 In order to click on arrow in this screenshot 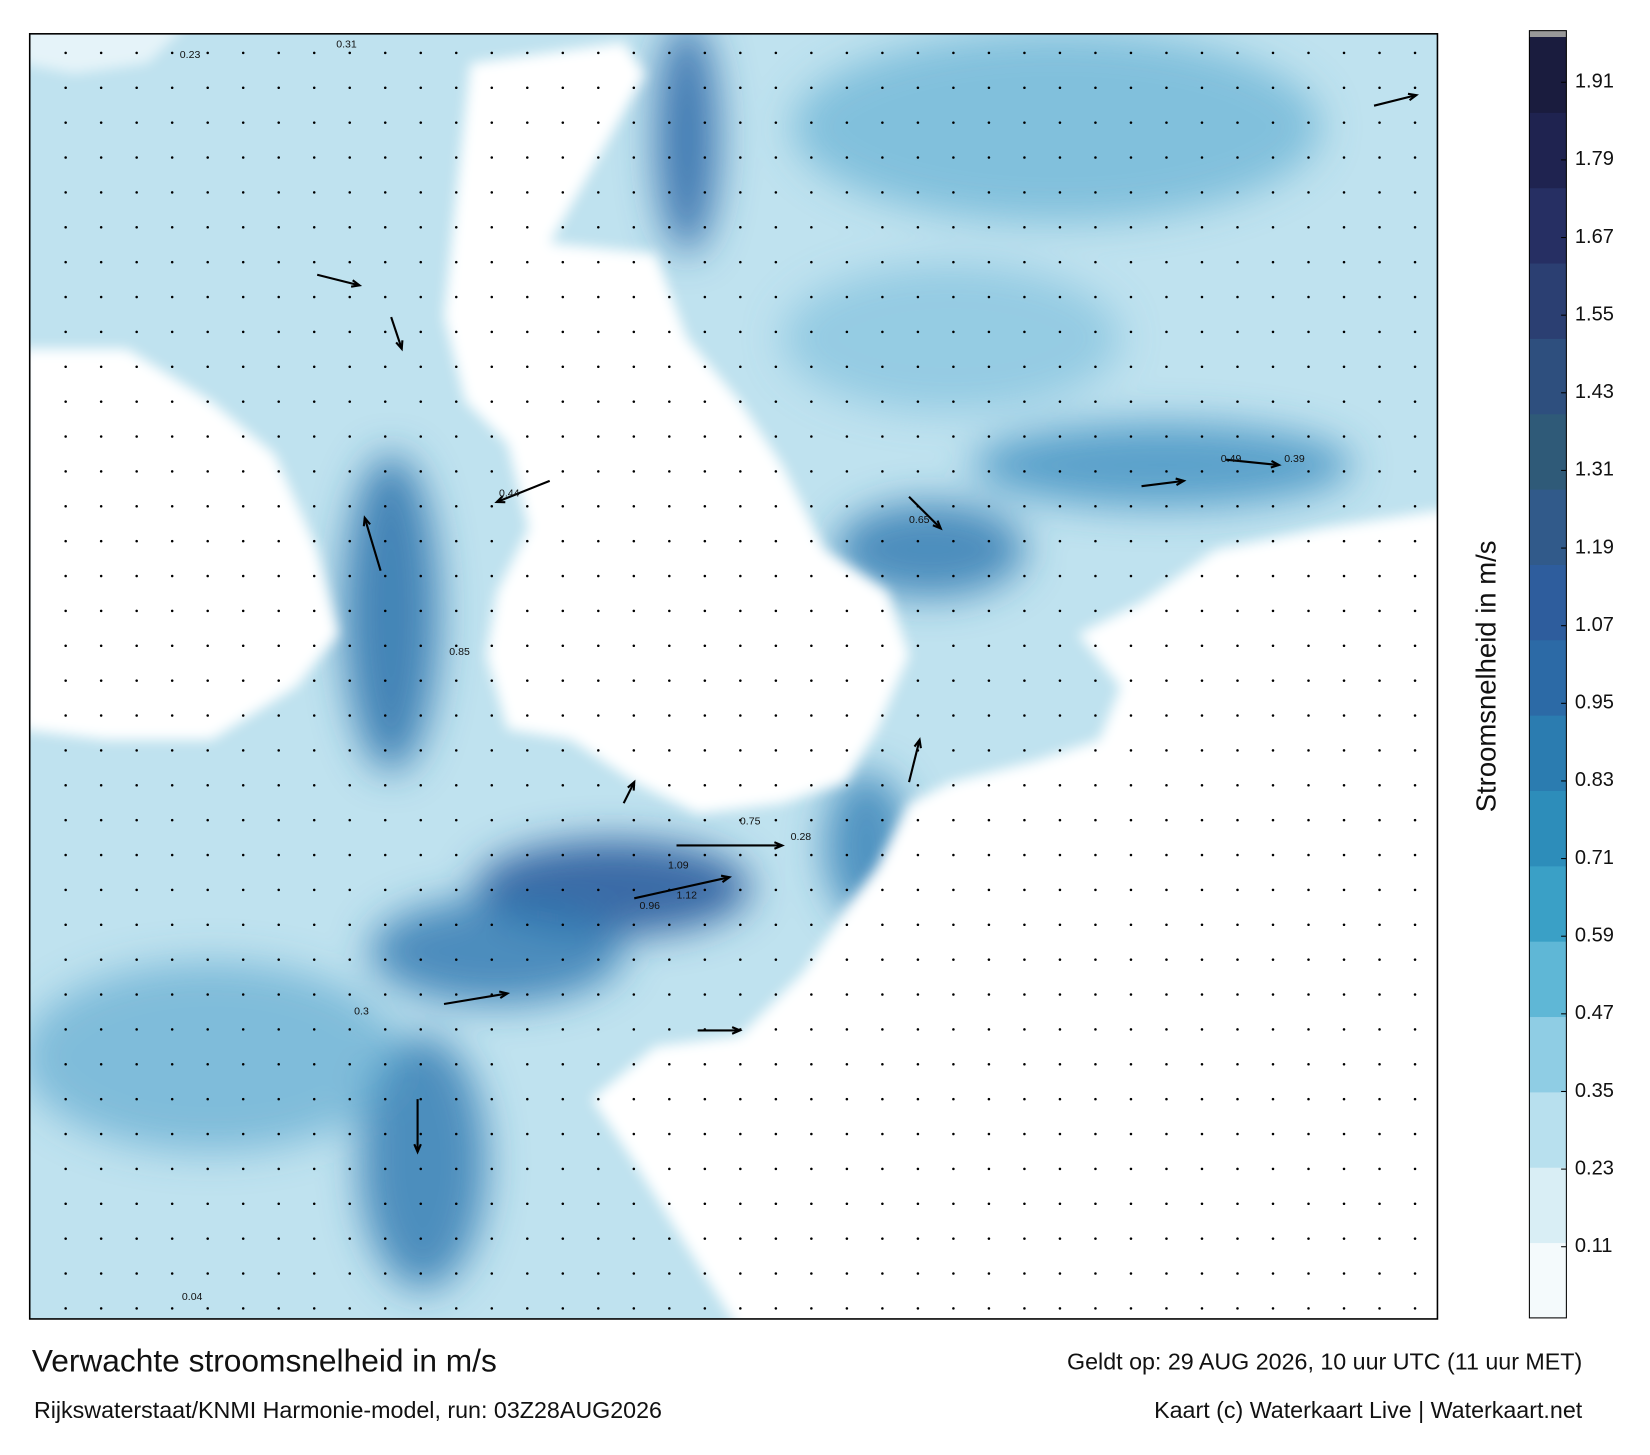, I will do `click(475, 999)`.